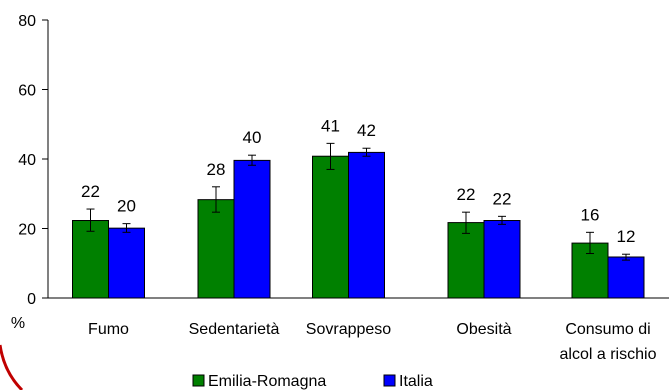 Image resolution: width=669 pixels, height=390 pixels. What do you see at coordinates (18, 323) in the screenshot?
I see `y-axis-unit-label: %` at bounding box center [18, 323].